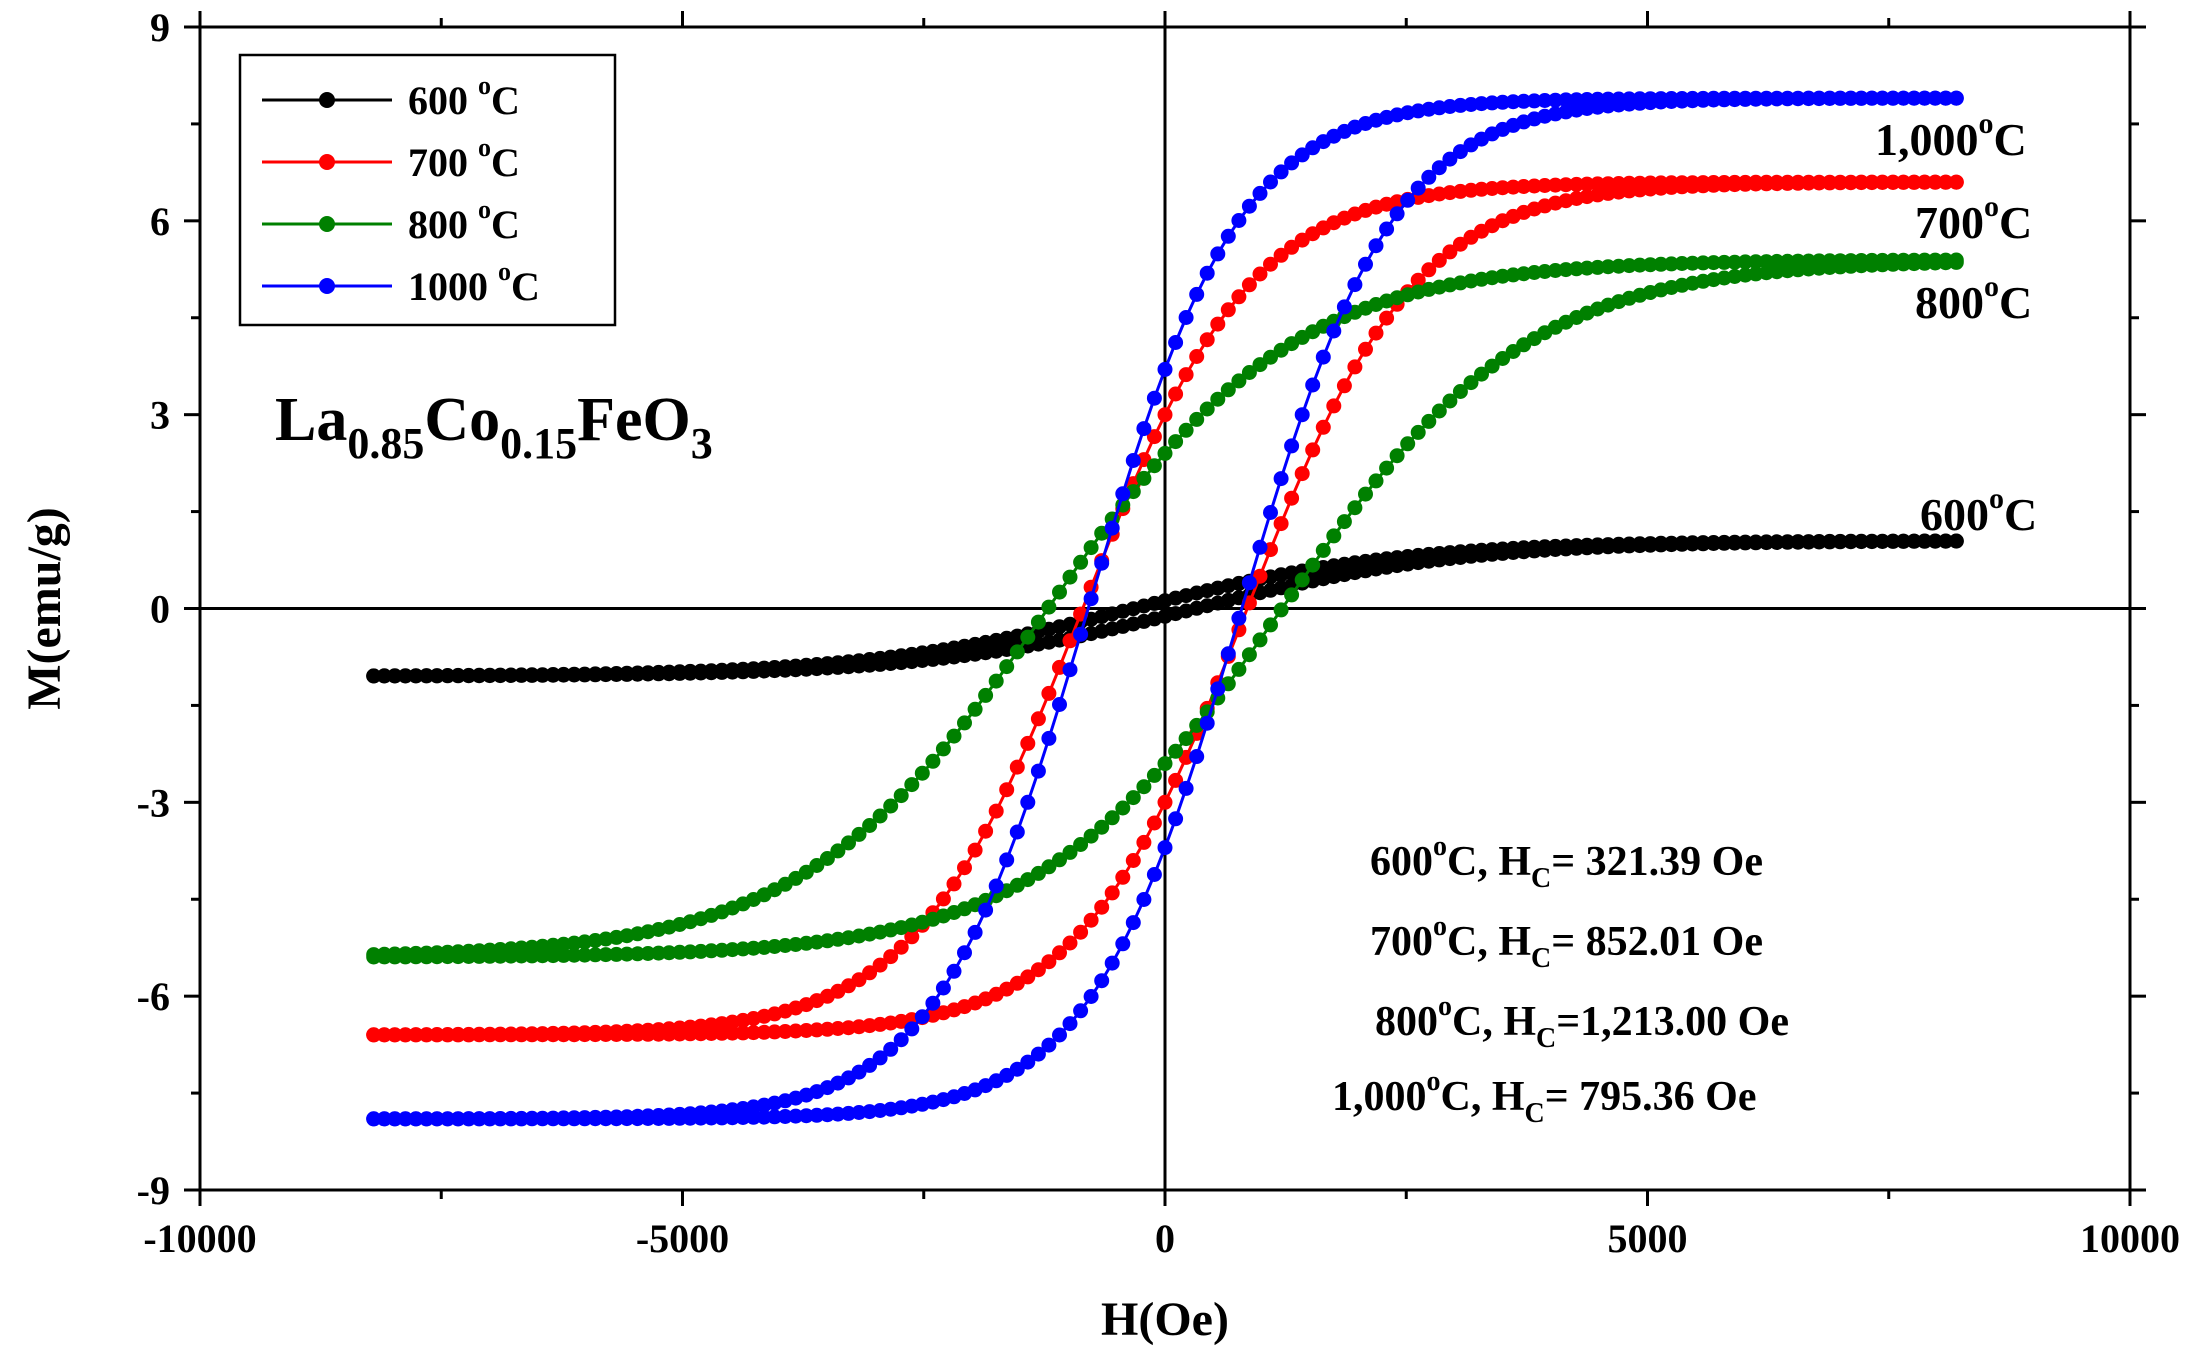  I want to click on legend-marker, so click(327, 286).